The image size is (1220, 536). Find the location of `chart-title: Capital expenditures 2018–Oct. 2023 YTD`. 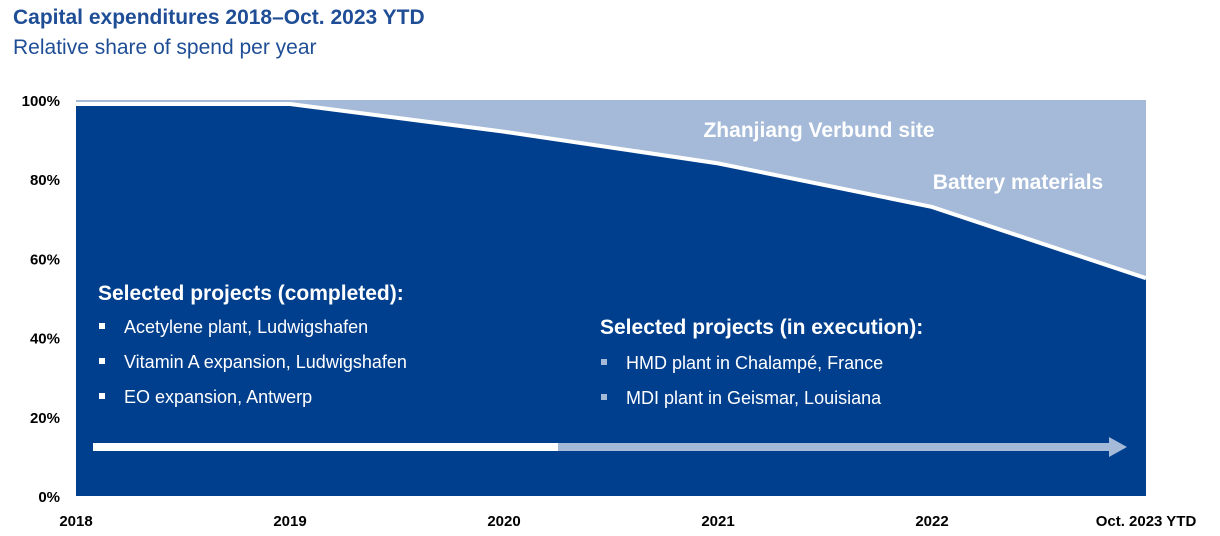

chart-title: Capital expenditures 2018–Oct. 2023 YTD is located at coordinates (219, 17).